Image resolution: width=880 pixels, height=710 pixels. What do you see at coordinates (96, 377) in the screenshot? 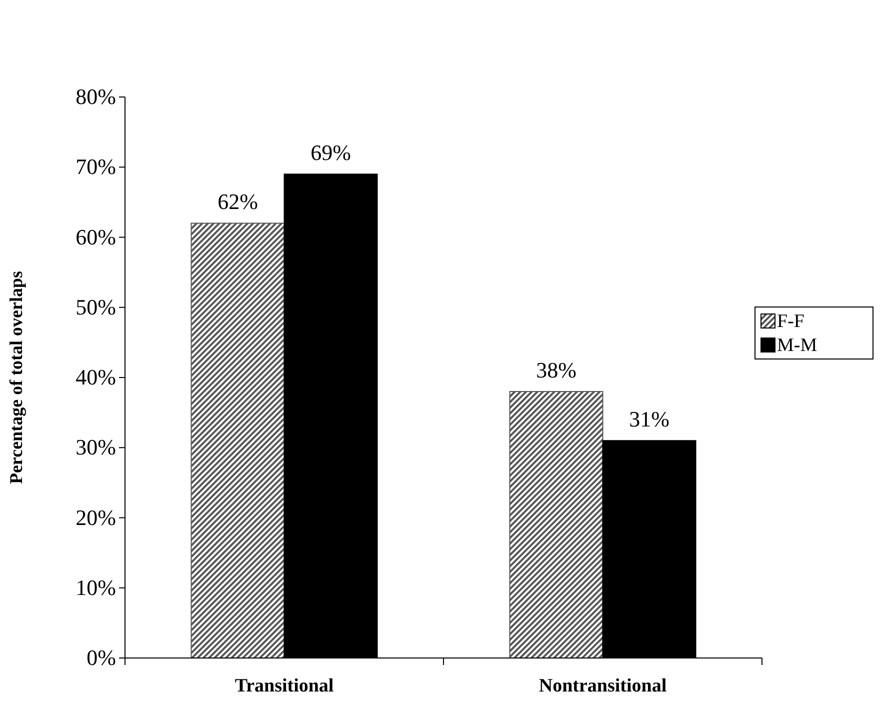
I see `y-tick-label: 40%` at bounding box center [96, 377].